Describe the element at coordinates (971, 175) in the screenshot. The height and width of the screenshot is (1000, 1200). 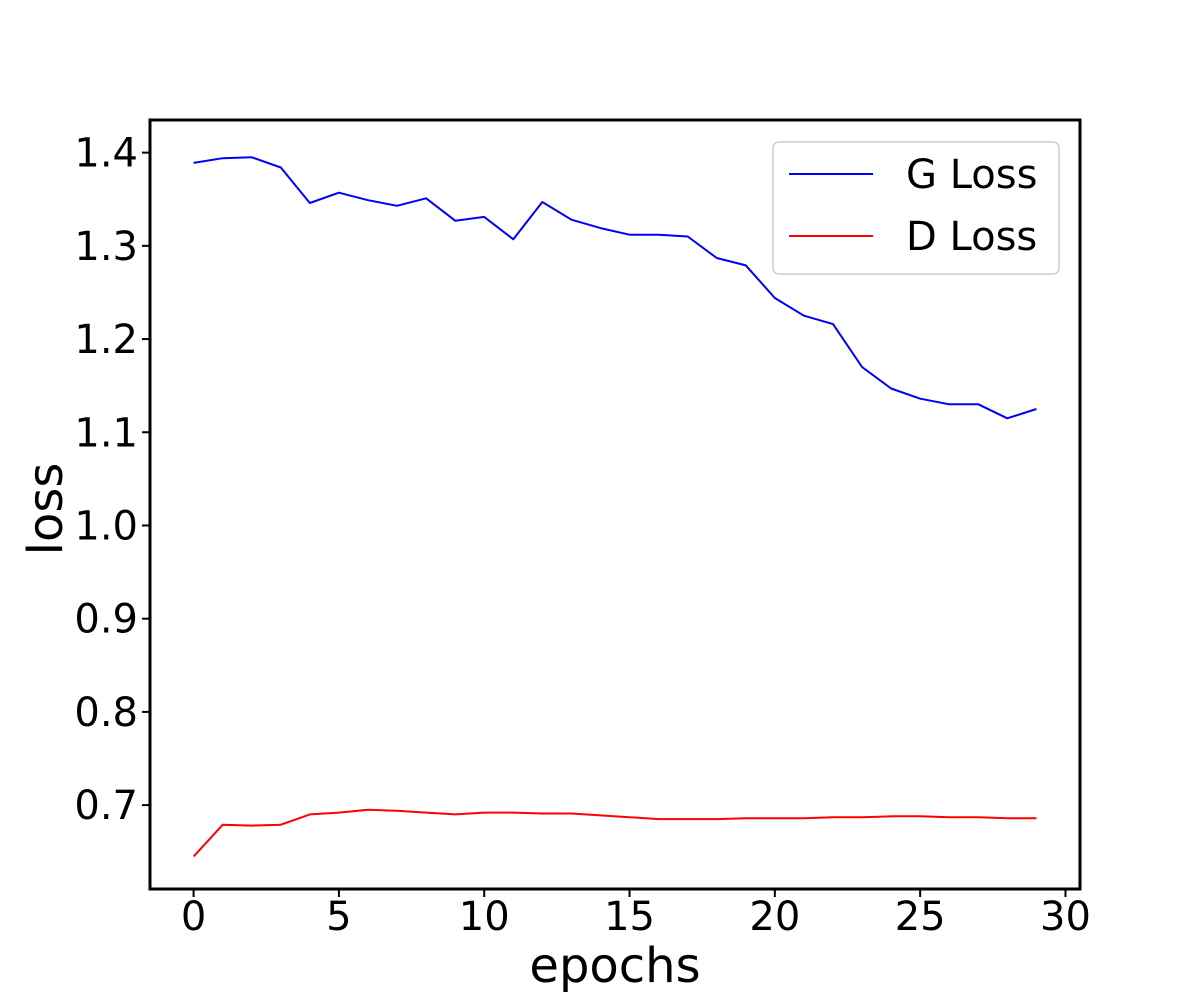
I see `legend-label-g-loss: G Loss` at that location.